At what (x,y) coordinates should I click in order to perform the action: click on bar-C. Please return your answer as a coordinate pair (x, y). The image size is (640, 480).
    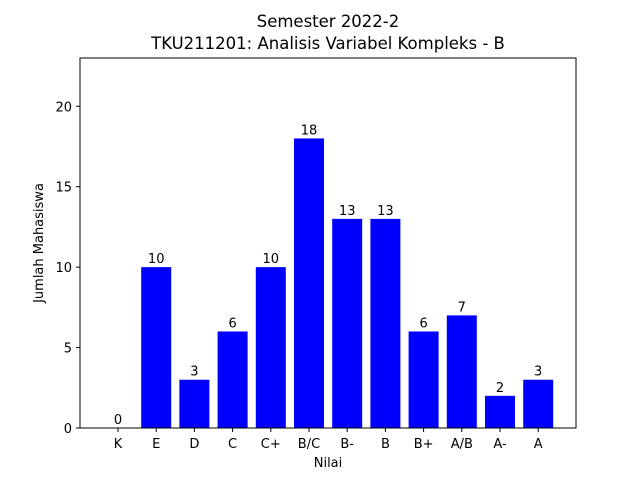
    Looking at the image, I should click on (232, 379).